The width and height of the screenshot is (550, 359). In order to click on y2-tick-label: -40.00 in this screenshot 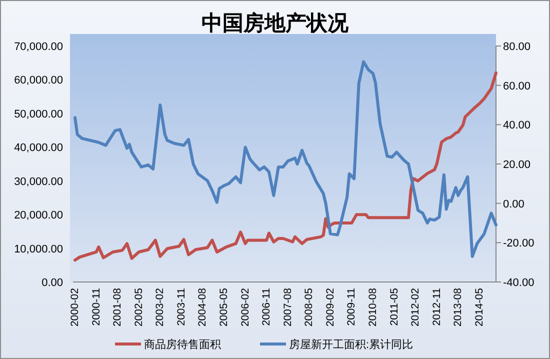, I will do `click(518, 283)`.